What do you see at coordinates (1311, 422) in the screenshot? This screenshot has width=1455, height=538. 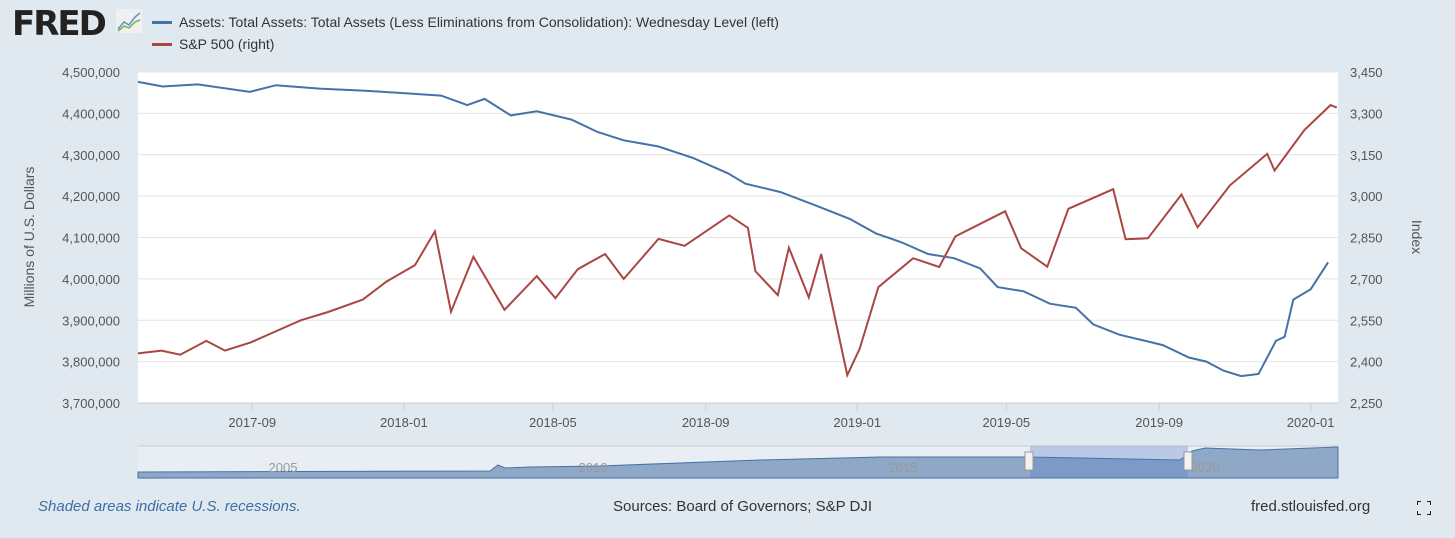 I see `x-tick-label: 2020-01` at bounding box center [1311, 422].